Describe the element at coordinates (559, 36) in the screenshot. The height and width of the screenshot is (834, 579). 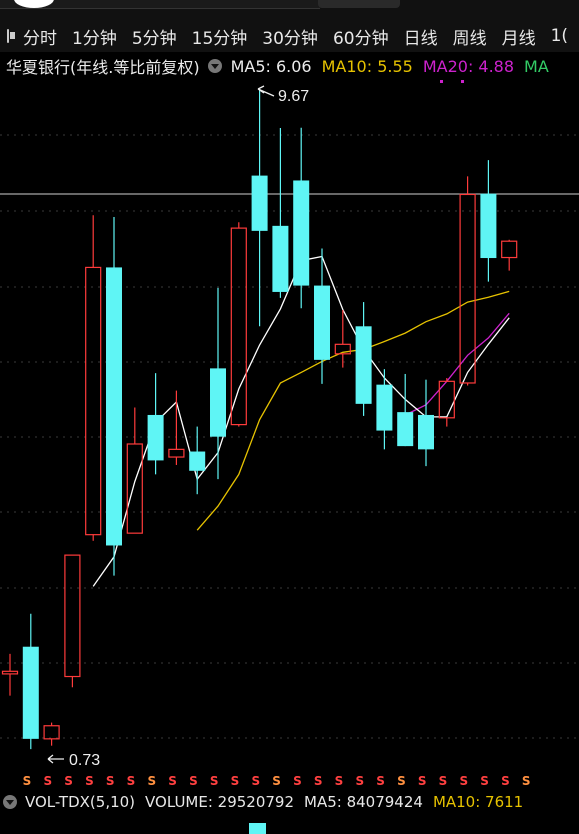
I see `tab-more: 1(` at that location.